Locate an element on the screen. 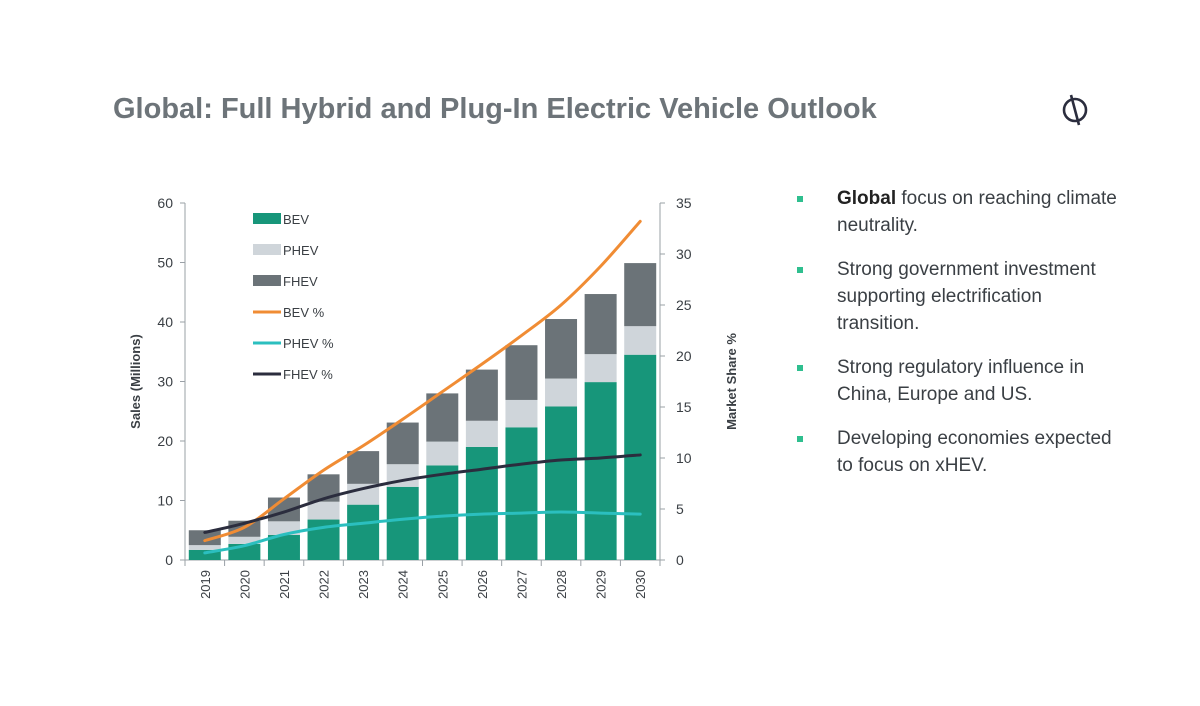  bar-bev-2026 is located at coordinates (481, 503).